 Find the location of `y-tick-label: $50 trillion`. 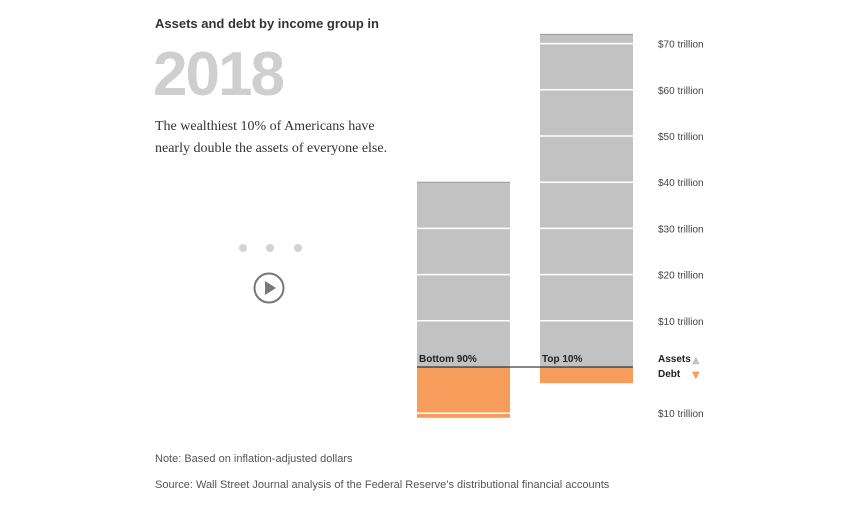

y-tick-label: $50 trillion is located at coordinates (681, 137).